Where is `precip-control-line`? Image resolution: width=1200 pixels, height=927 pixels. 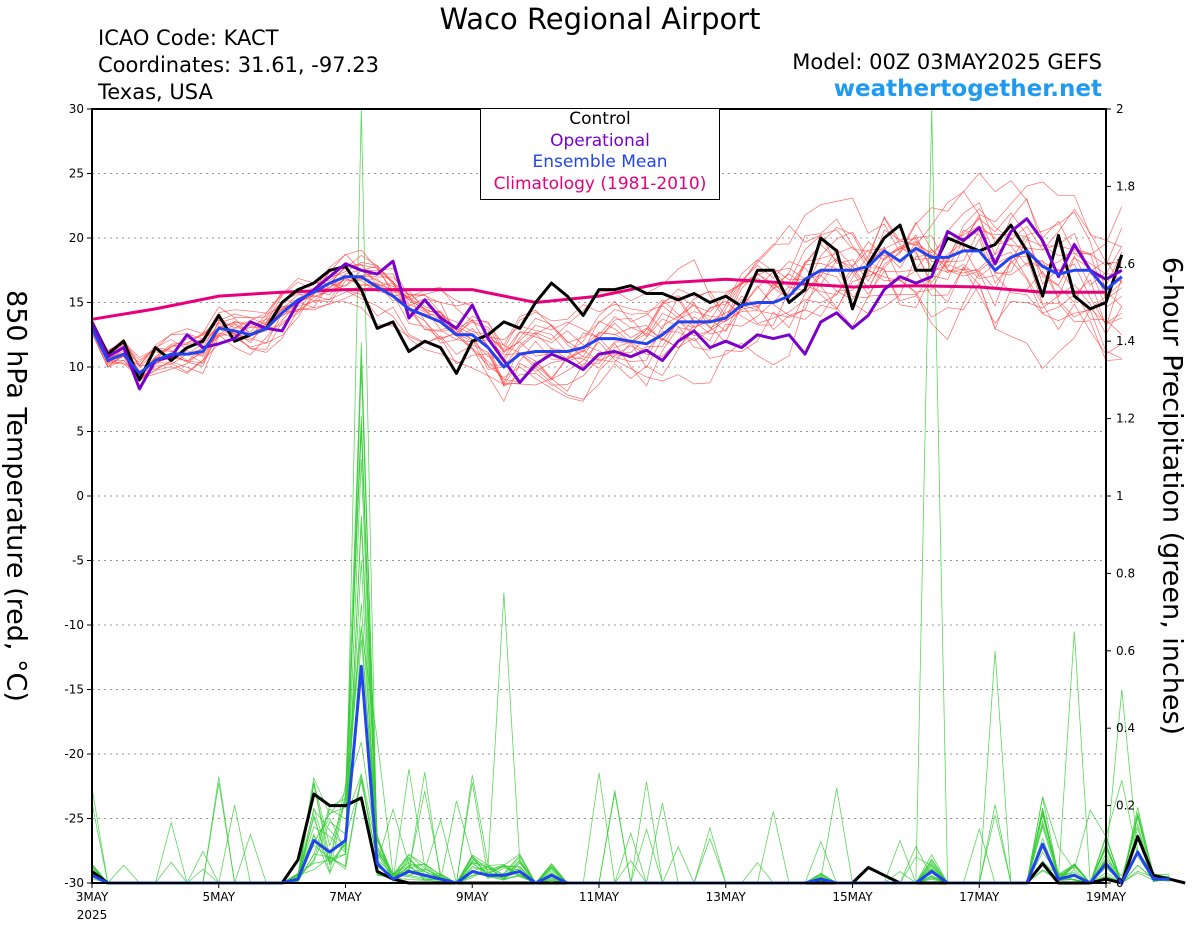 precip-control-line is located at coordinates (638, 838).